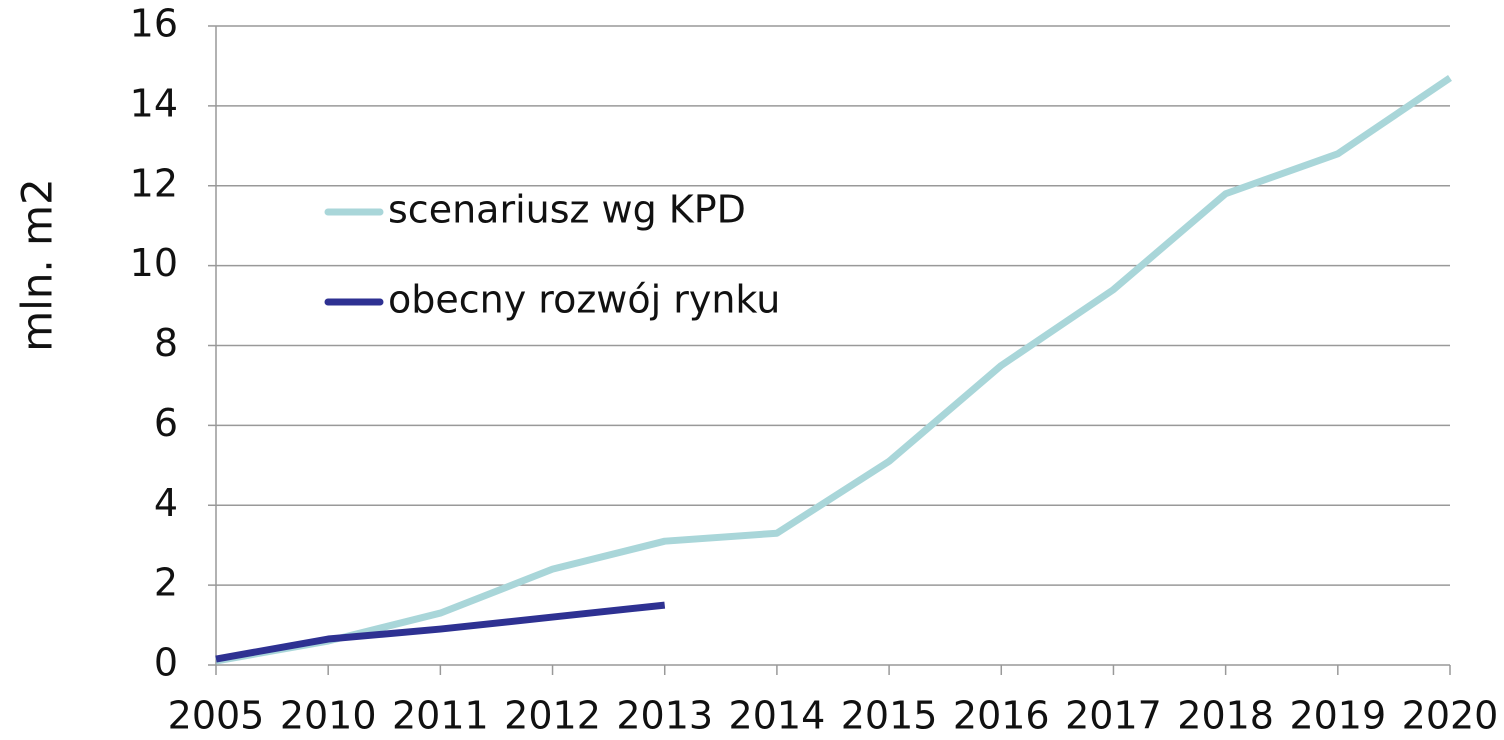 This screenshot has width=1504, height=740. What do you see at coordinates (1450, 716) in the screenshot?
I see `x-tick-label: 2020` at bounding box center [1450, 716].